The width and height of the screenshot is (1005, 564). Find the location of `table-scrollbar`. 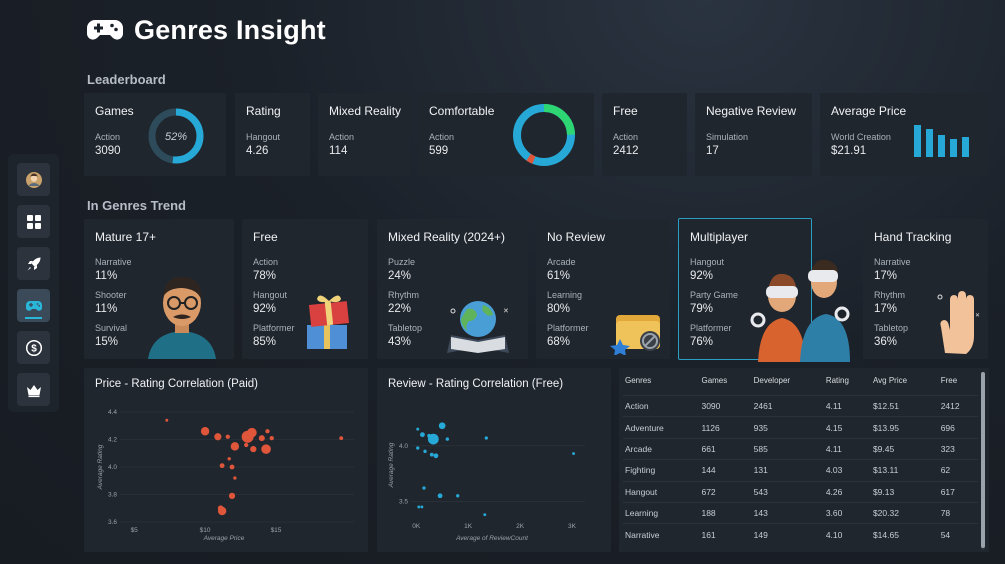

table-scrollbar is located at coordinates (983, 461).